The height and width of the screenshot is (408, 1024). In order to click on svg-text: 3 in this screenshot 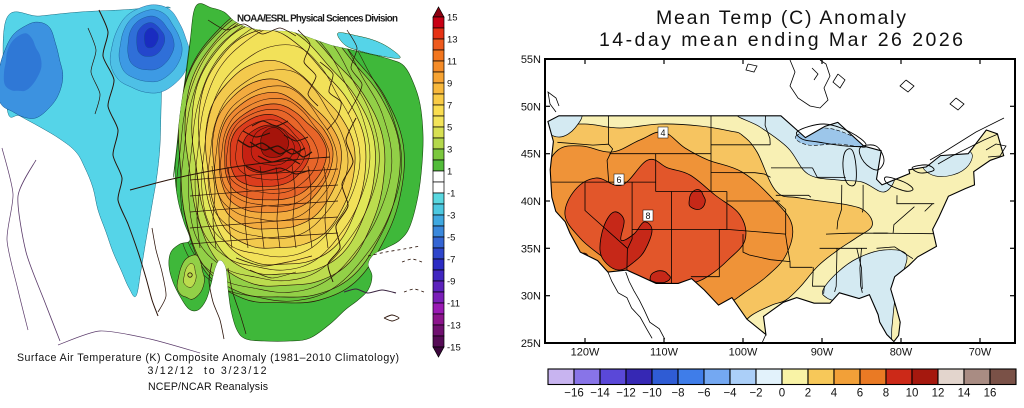, I will do `click(449, 150)`.